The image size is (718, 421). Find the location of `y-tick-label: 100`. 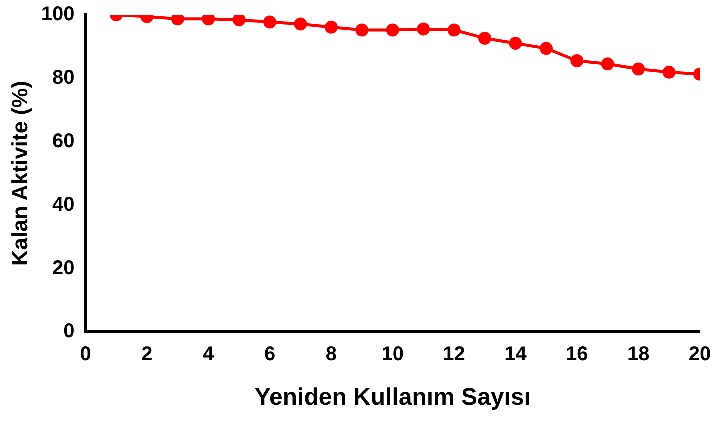

y-tick-label: 100 is located at coordinates (58, 15).